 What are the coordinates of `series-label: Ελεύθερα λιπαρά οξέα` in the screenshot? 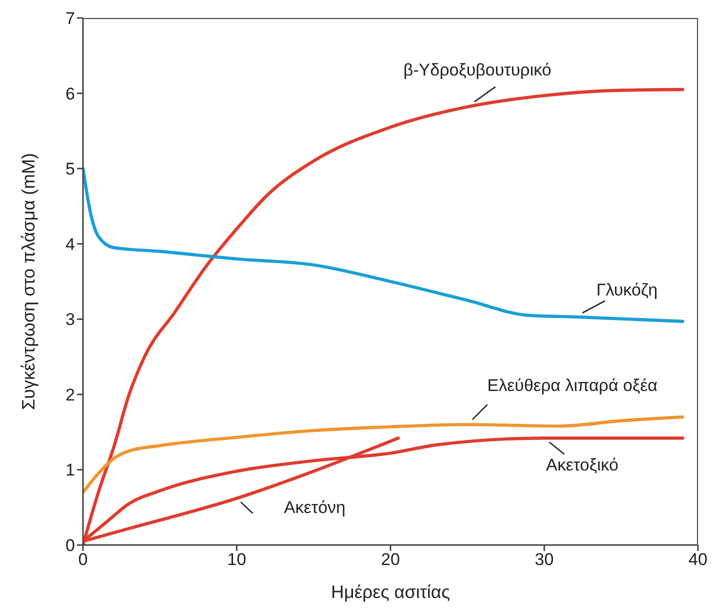 It's located at (572, 386).